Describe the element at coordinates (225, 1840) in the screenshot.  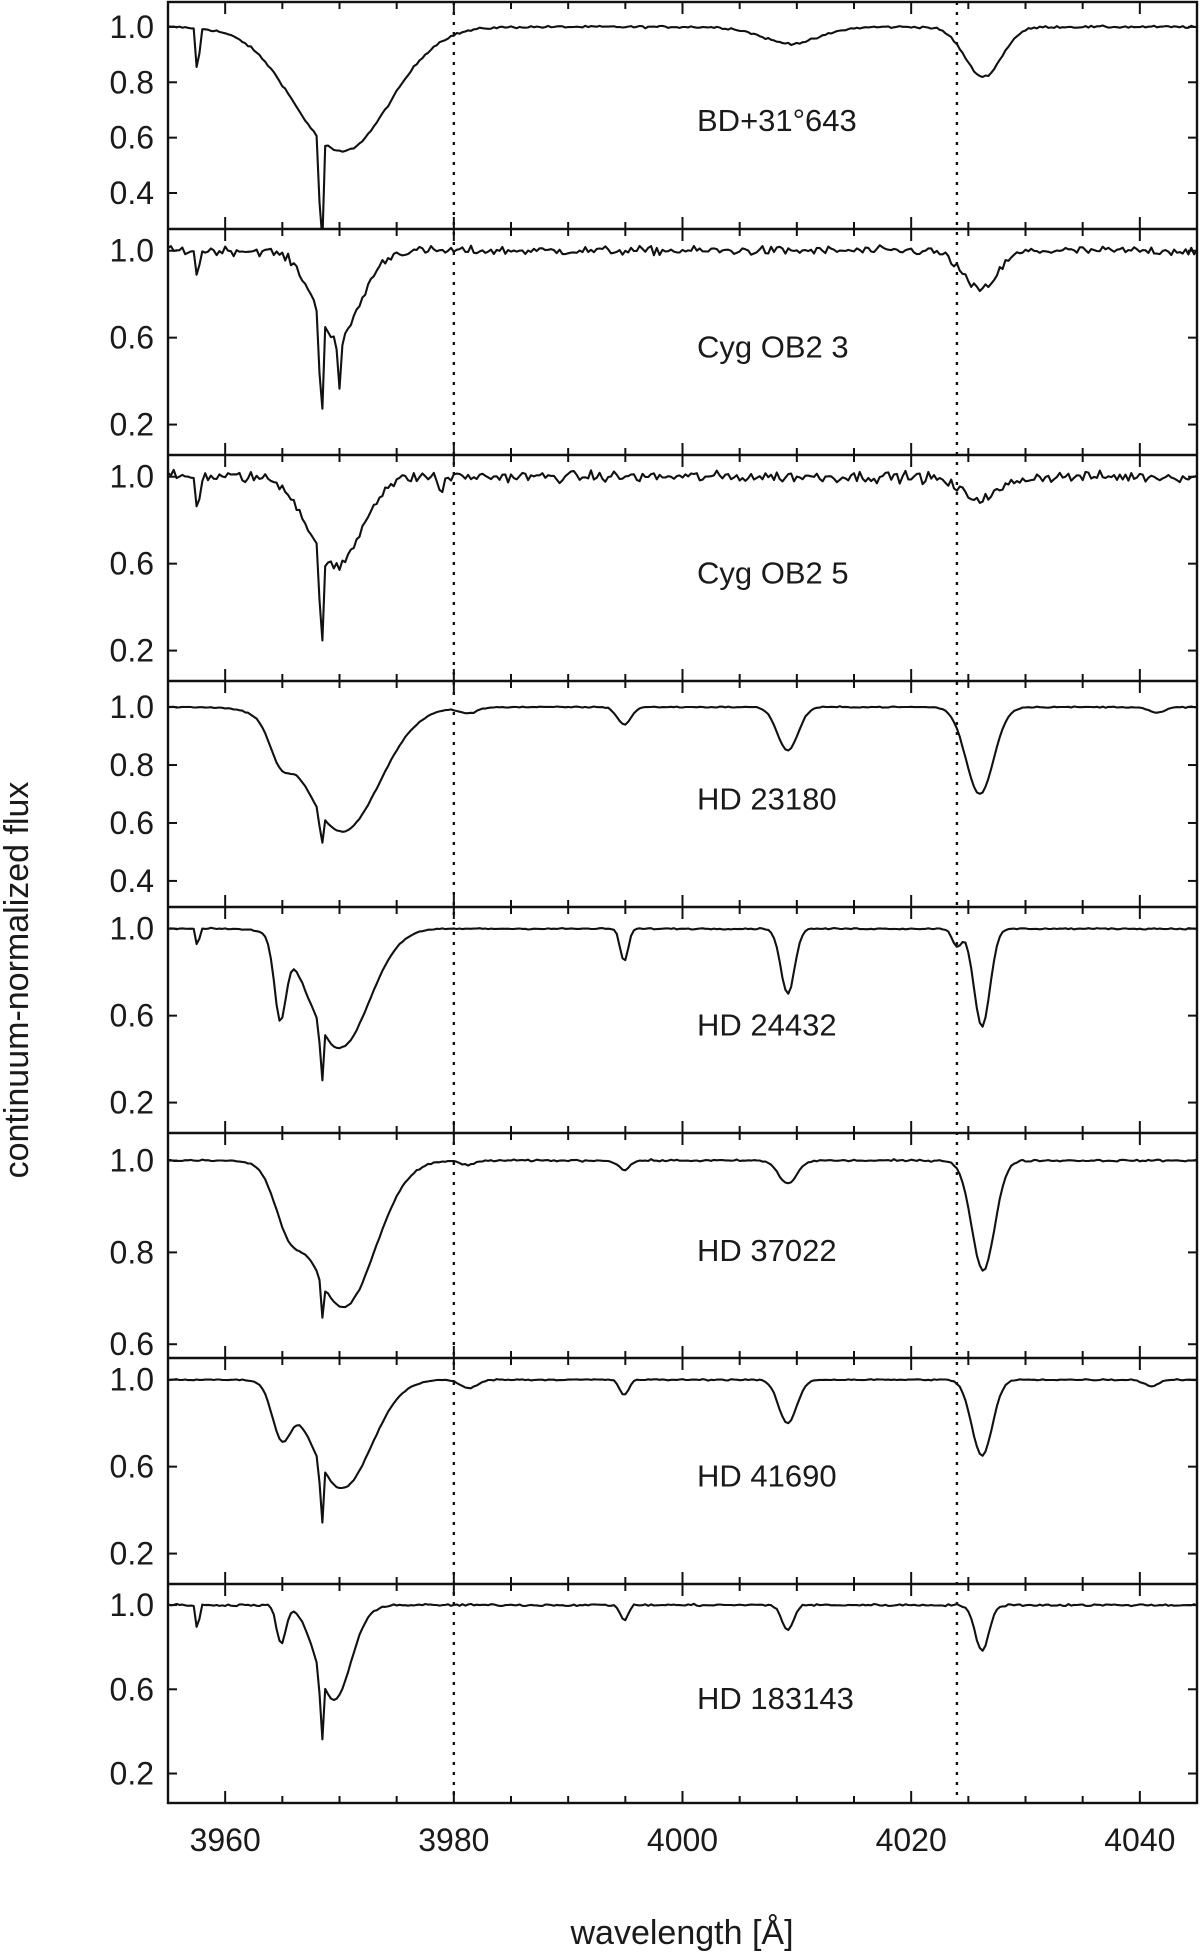
I see `x-tick-label: 3960` at that location.